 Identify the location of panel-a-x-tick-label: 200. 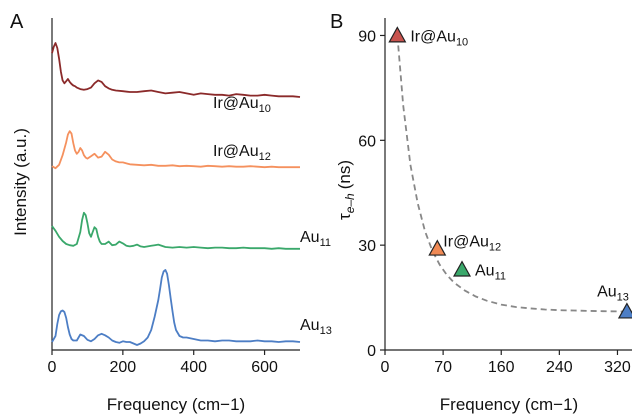
(123, 367).